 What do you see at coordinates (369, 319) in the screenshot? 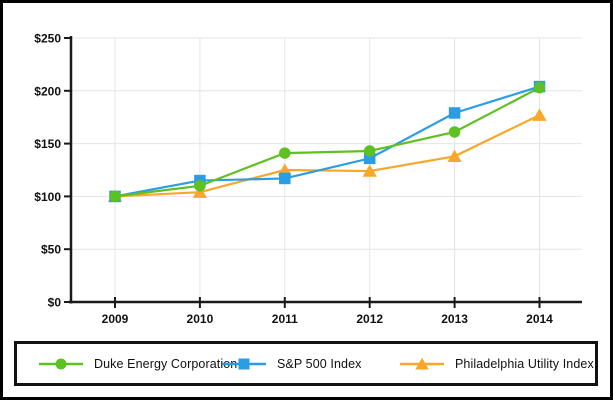
I see `x-tick-label: 2012` at bounding box center [369, 319].